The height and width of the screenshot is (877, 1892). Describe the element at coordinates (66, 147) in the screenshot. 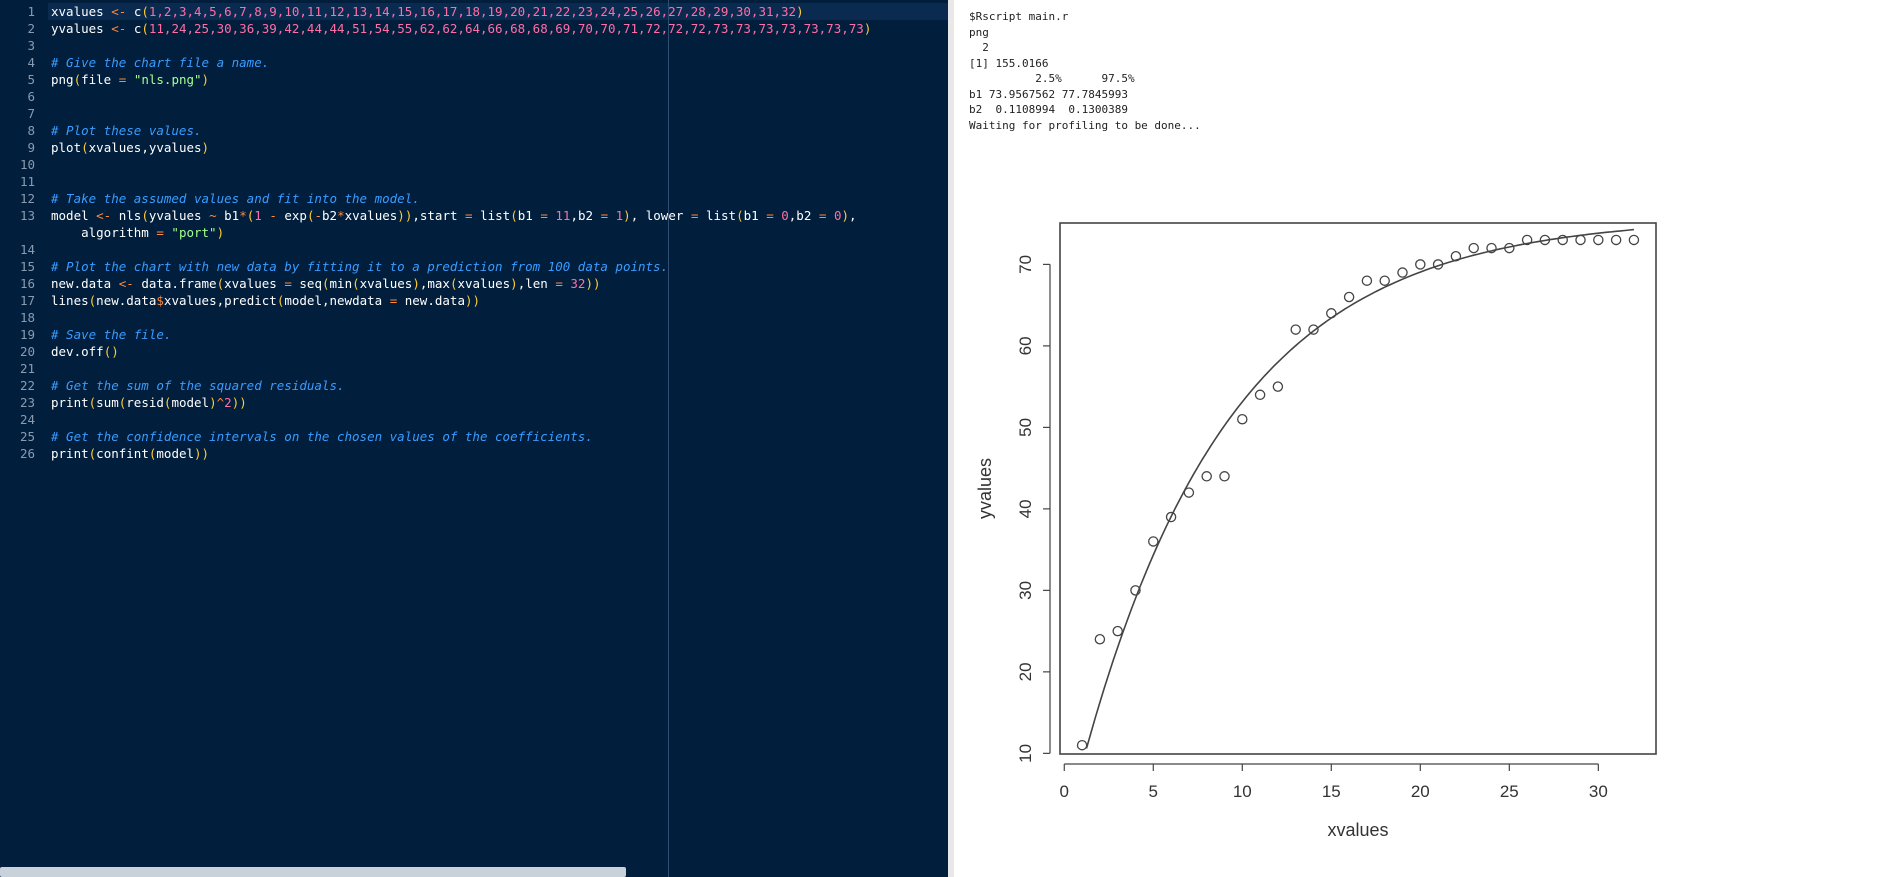

I see `code-token: plot` at that location.